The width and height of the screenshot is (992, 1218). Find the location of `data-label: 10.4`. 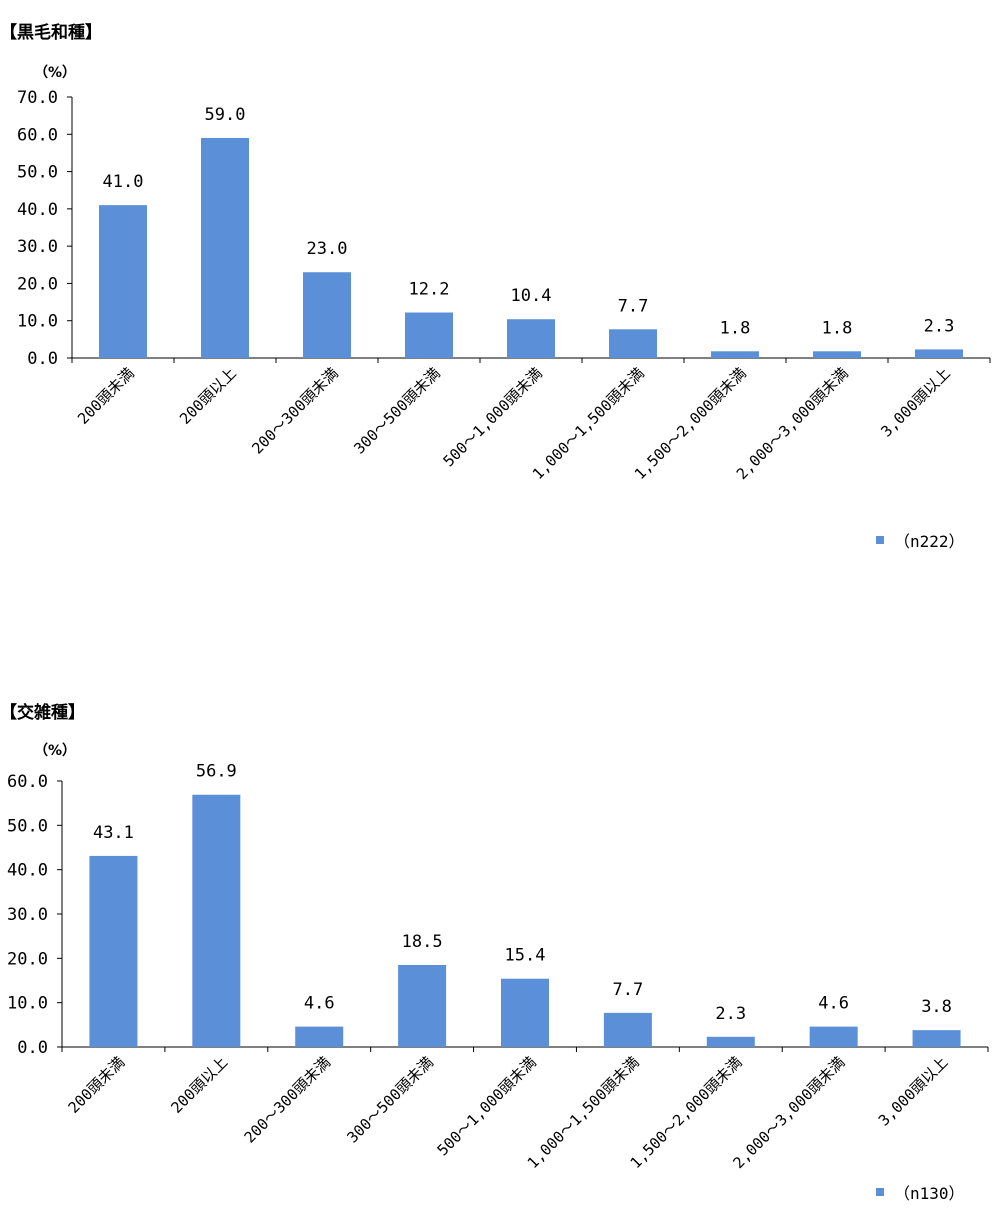

data-label: 10.4 is located at coordinates (531, 296).